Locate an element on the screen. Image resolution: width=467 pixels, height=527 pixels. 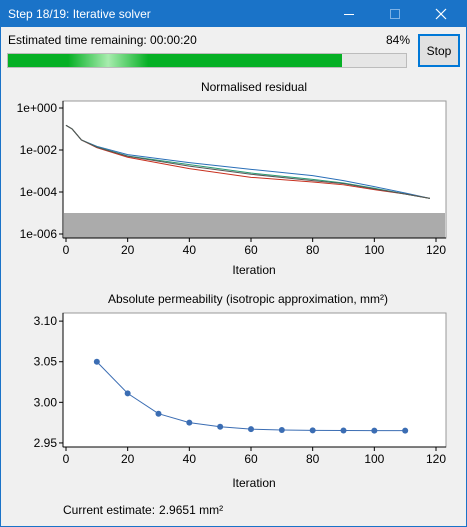
title-bar: Step 18/19: Iterative solver is located at coordinates (233, 14).